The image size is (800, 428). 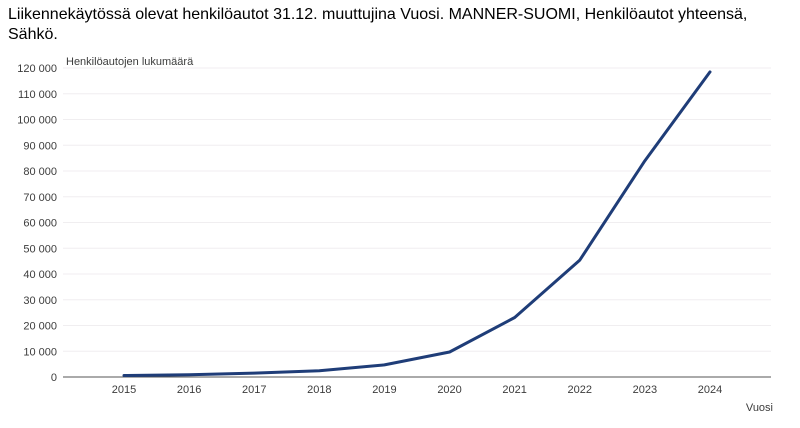 I want to click on x-tick-label: 2020, so click(x=449, y=390).